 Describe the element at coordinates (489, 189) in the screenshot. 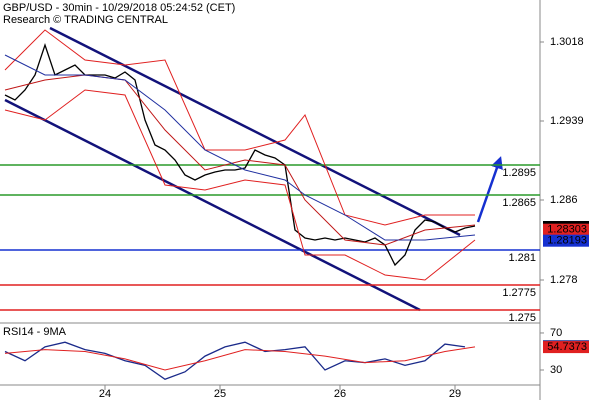

I see `forecast-arrow` at that location.